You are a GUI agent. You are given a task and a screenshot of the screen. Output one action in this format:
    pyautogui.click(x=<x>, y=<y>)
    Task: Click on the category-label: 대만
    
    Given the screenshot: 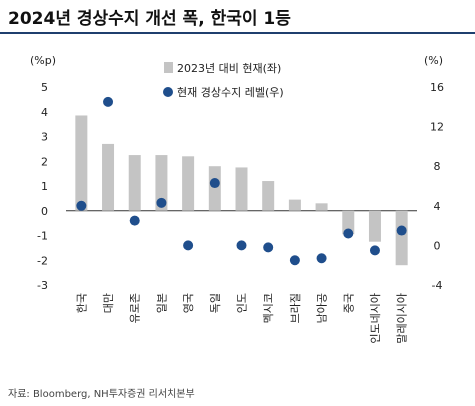 What is the action you would take?
    pyautogui.click(x=108, y=303)
    